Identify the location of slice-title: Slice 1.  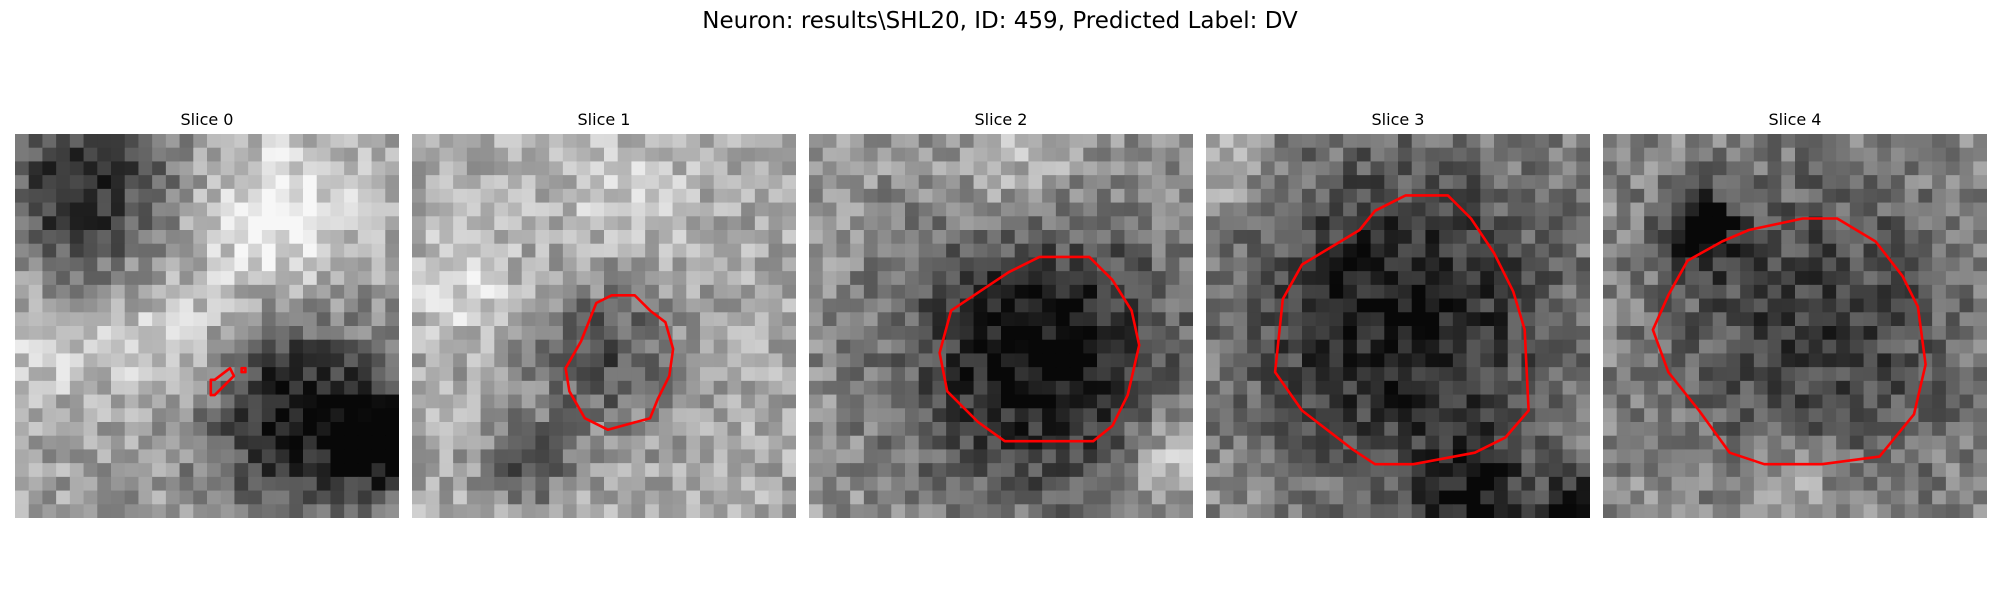
(604, 119).